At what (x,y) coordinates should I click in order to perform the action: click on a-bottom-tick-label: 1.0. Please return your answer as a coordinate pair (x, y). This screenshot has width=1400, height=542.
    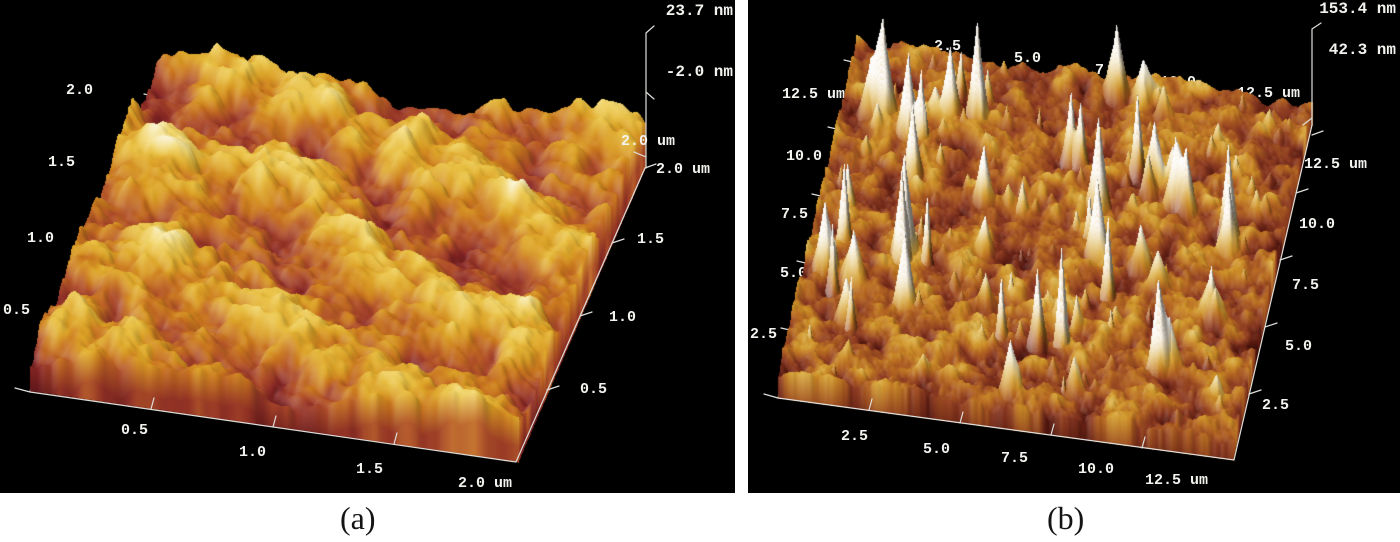
    Looking at the image, I should click on (253, 452).